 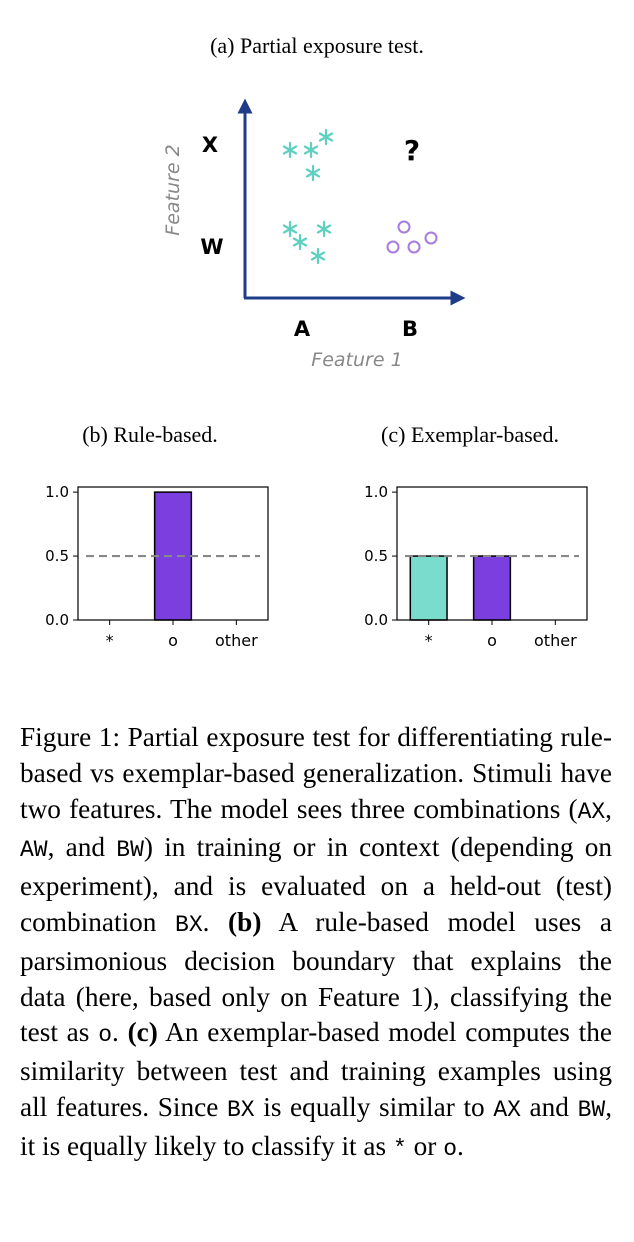 I want to click on caption-text: or, so click(x=425, y=1145).